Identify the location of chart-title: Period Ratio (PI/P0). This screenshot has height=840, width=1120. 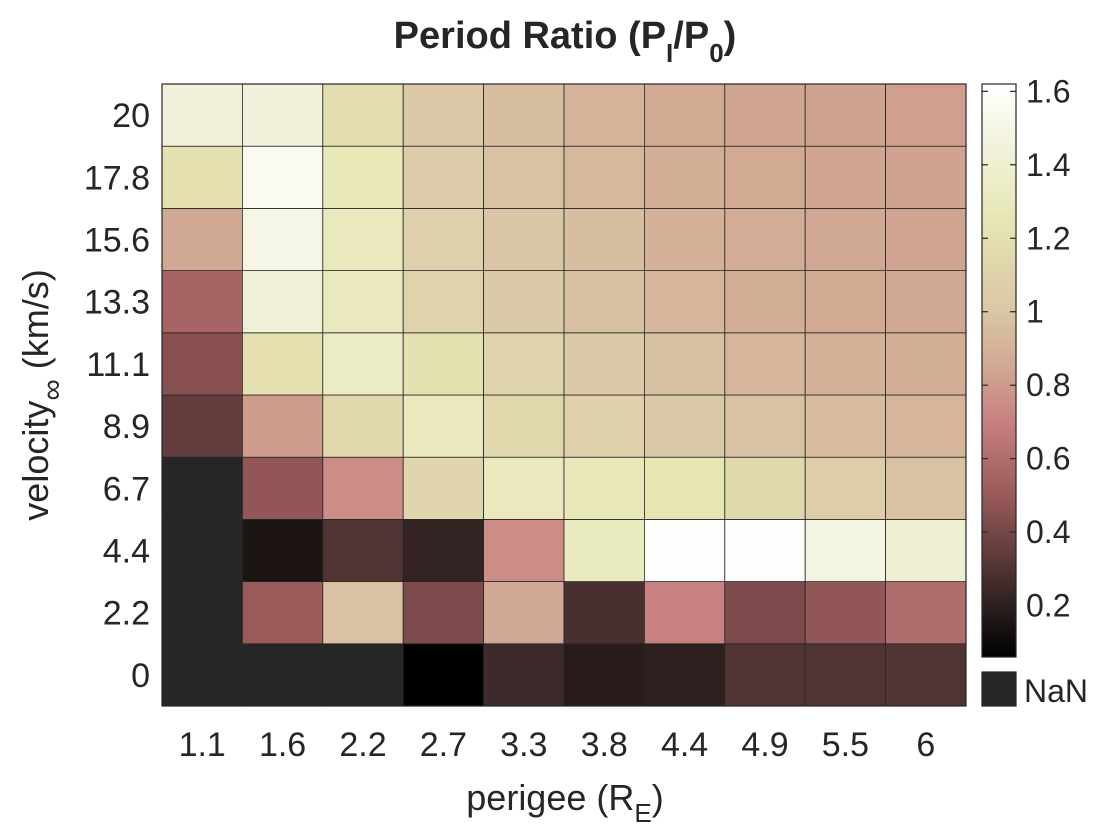
(565, 41).